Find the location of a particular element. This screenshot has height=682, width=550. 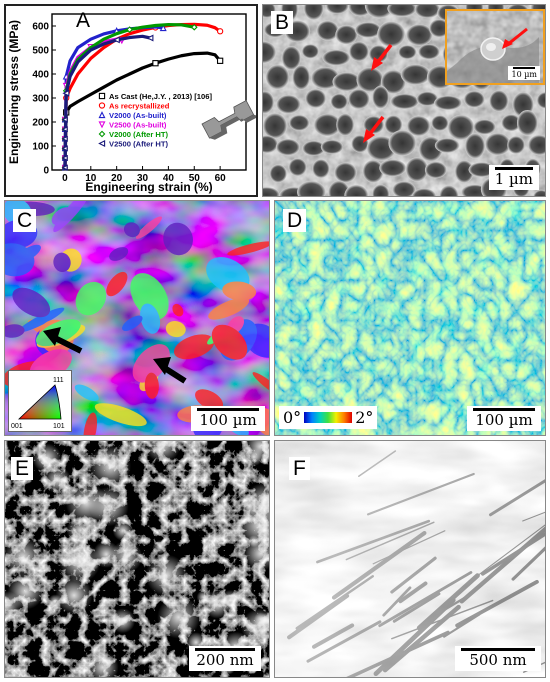

y-axis-label: Engineering stress (MPa) is located at coordinates (14, 92).